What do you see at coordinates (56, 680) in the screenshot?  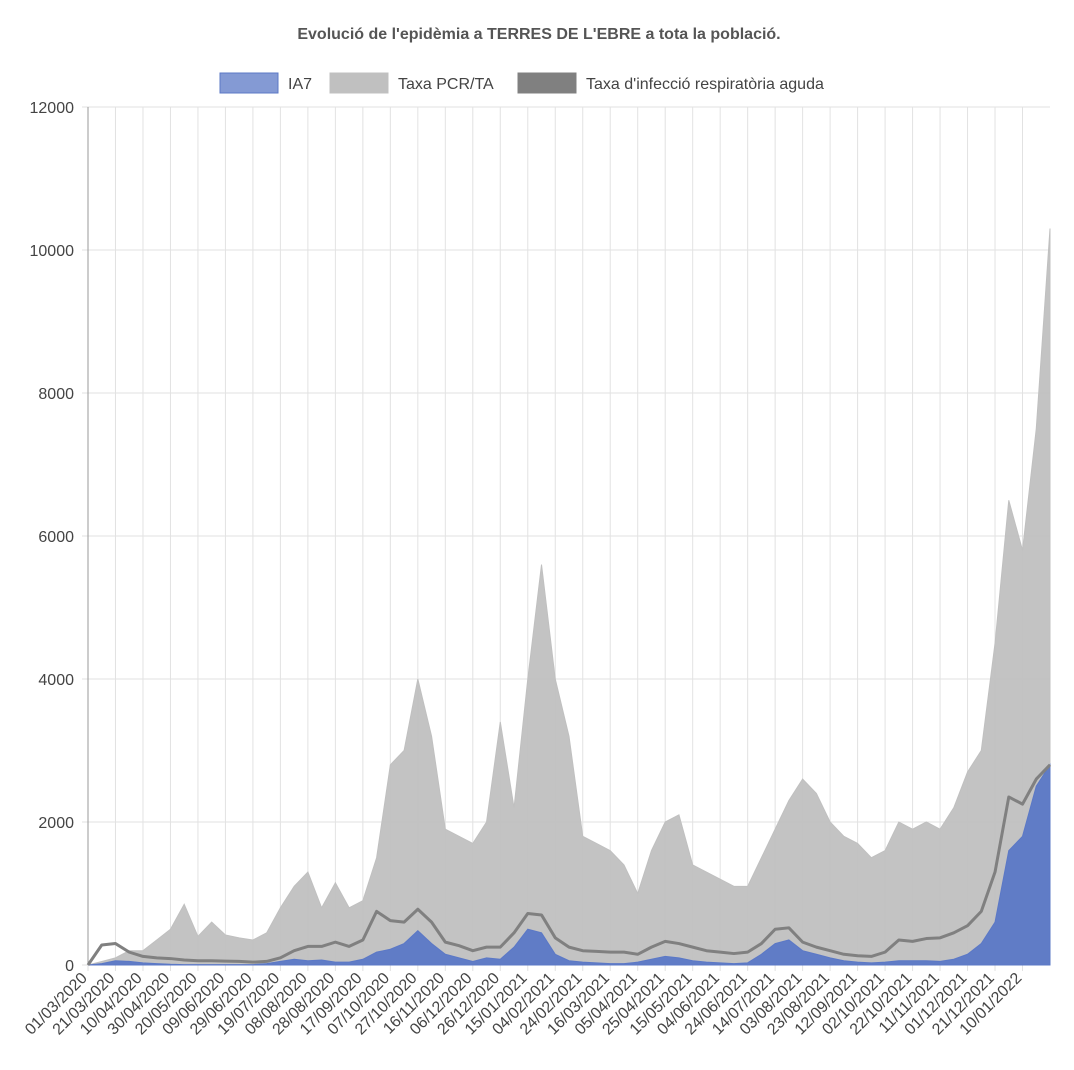 I see `y-tick-label: 4000` at bounding box center [56, 680].